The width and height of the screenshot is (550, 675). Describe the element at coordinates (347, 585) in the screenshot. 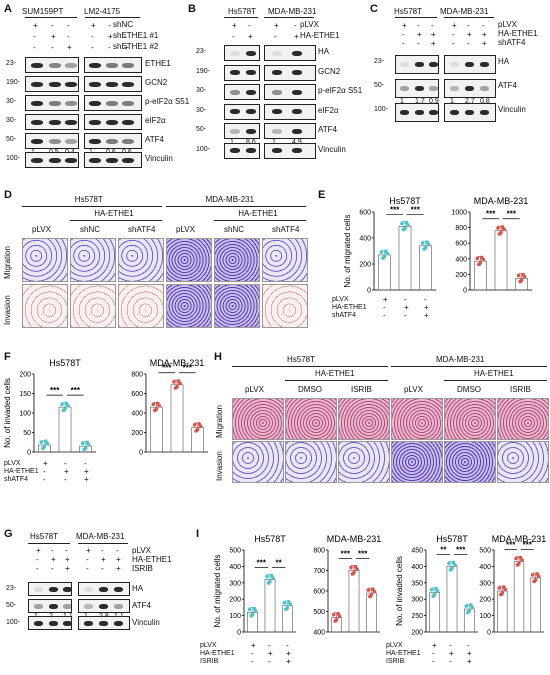

I see `bar-chart-I-mig-MDA: MDA-MB-231 400 500 600 700 800 *** ***` at that location.